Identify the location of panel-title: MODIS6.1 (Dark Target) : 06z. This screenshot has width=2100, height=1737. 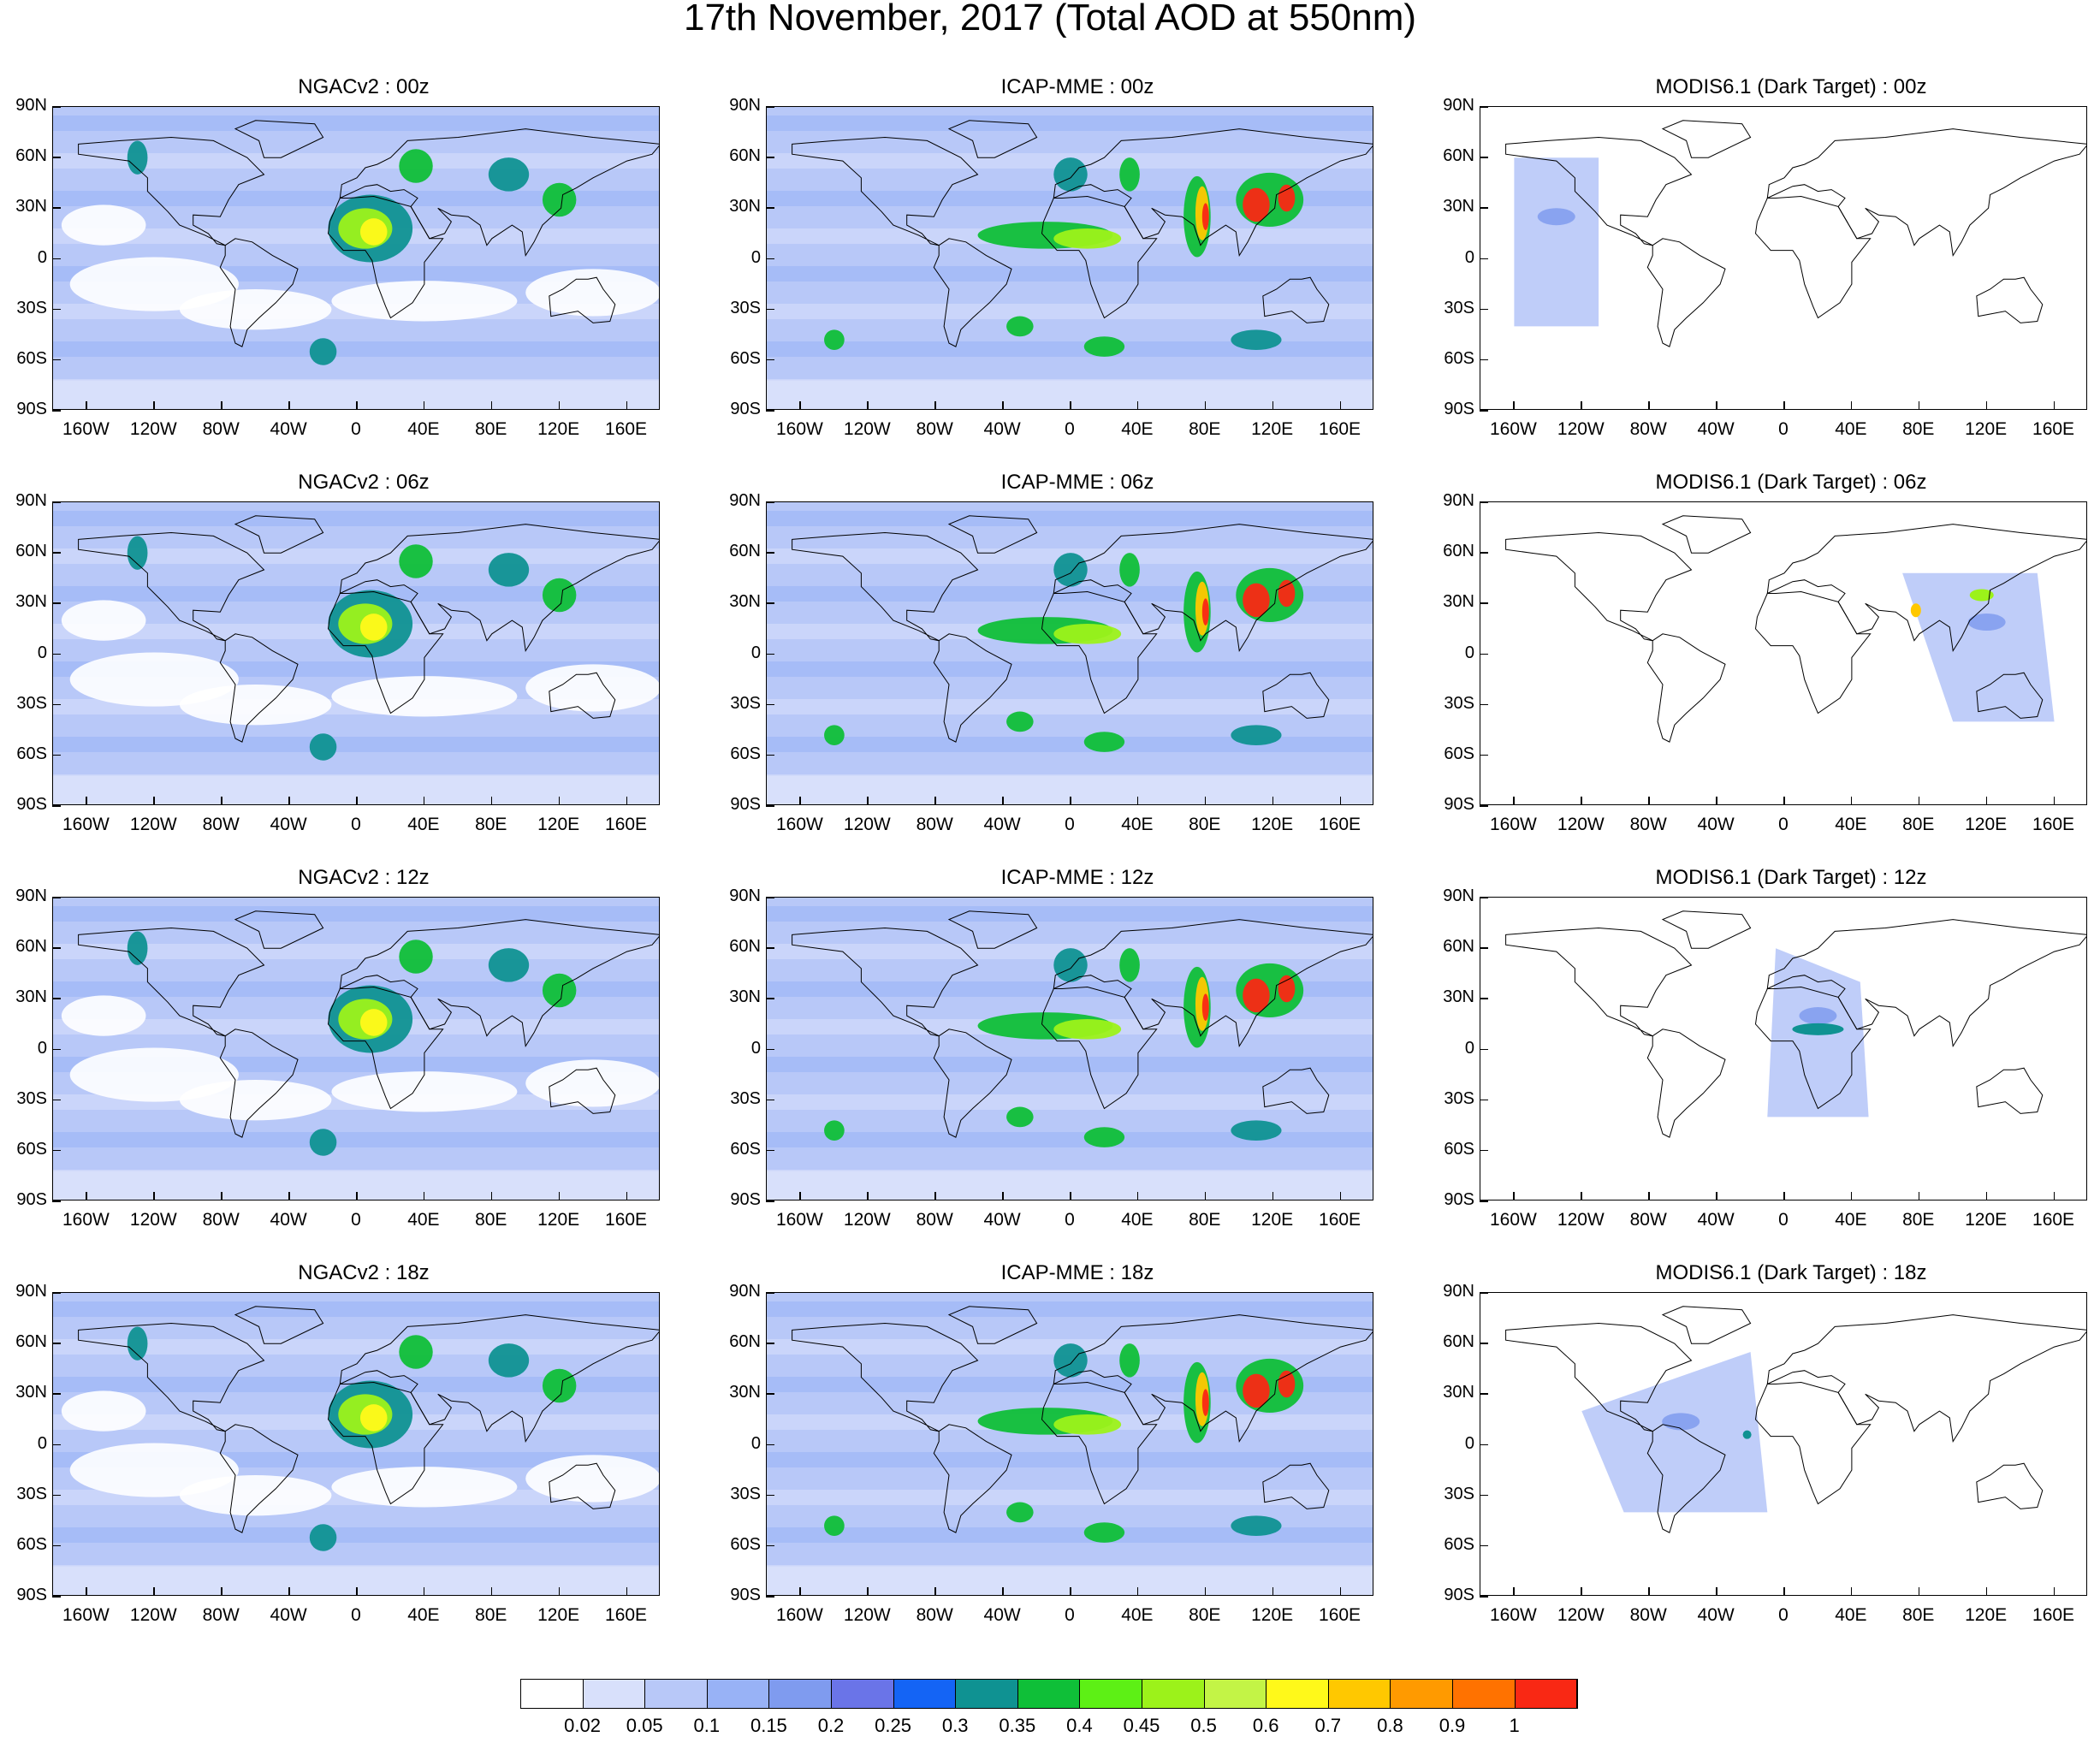
(1791, 482).